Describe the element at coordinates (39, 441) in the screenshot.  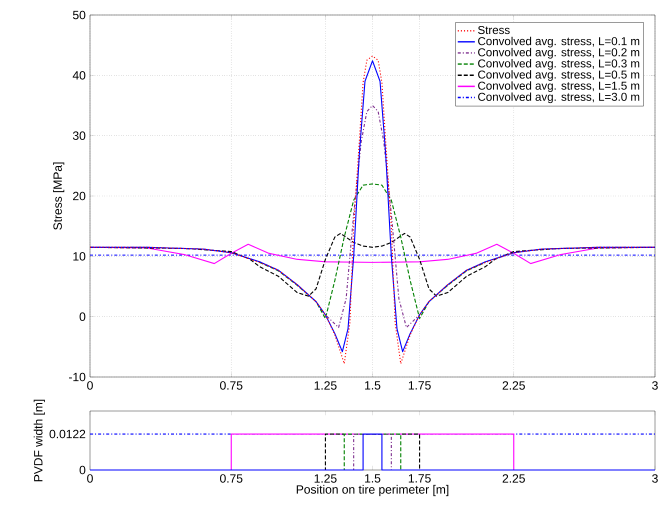
I see `y-axis-title: PVDF width [m]` at that location.